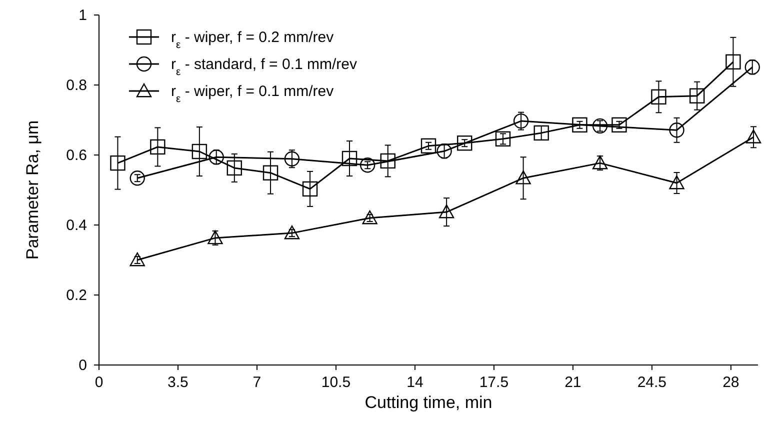  I want to click on legend-label: r$_{ε}$ - wiper, f = 0.2 mm/rev, so click(252, 40).